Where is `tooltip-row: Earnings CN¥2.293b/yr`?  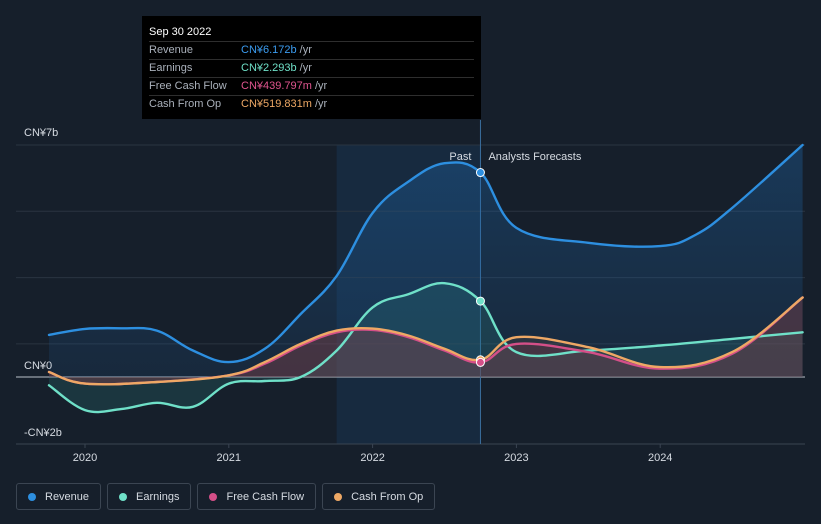 tooltip-row: Earnings CN¥2.293b/yr is located at coordinates (311, 68).